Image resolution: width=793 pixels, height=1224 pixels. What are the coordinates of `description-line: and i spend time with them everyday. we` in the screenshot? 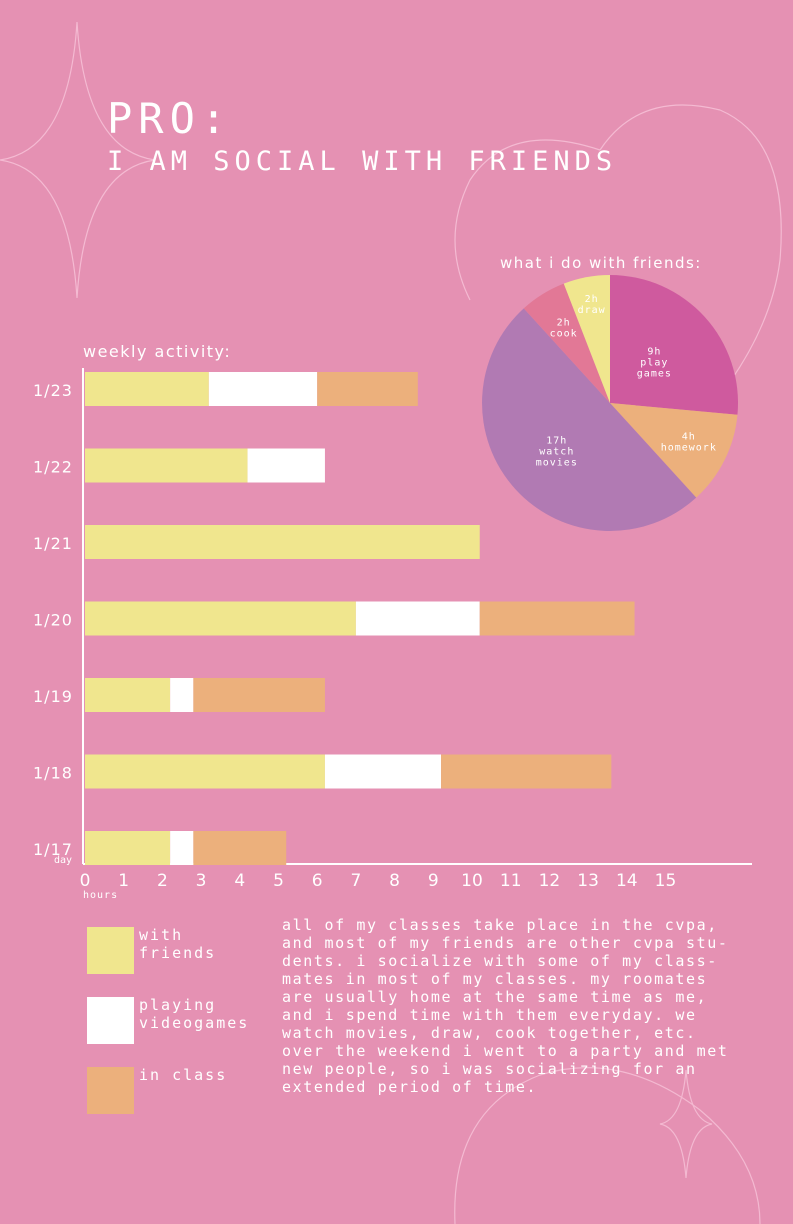 It's located at (489, 1015).